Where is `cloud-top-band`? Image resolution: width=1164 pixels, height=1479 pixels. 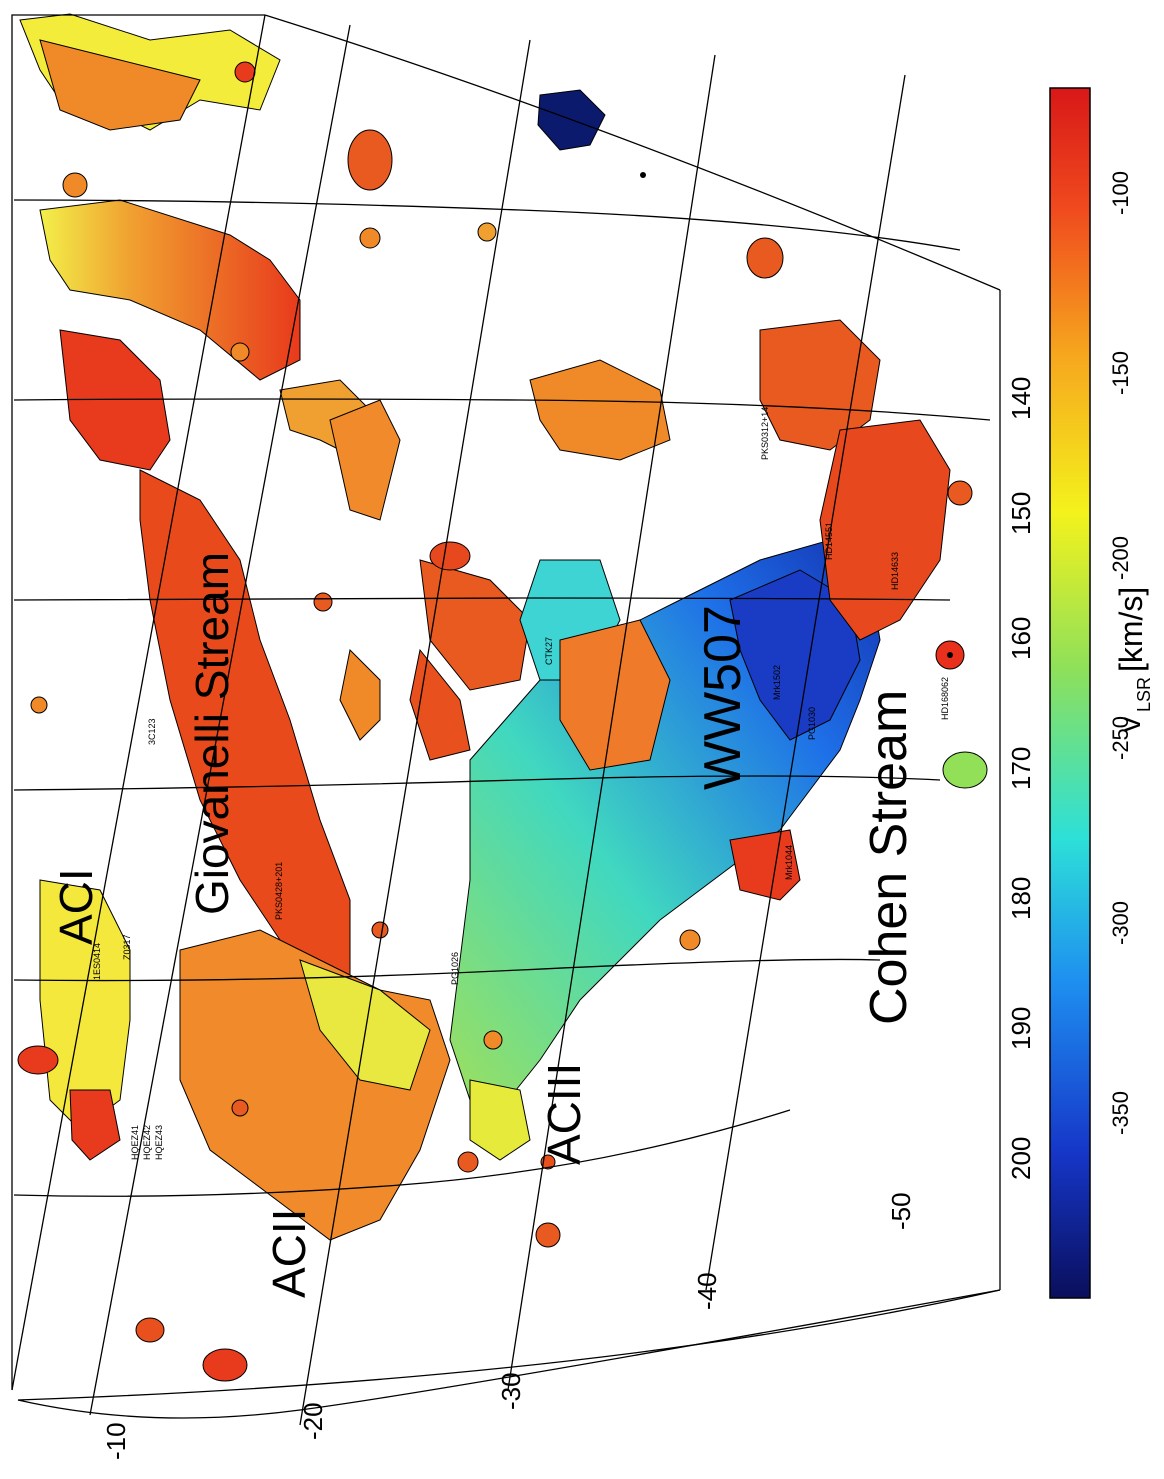
cloud-top-band is located at coordinates (120, 85).